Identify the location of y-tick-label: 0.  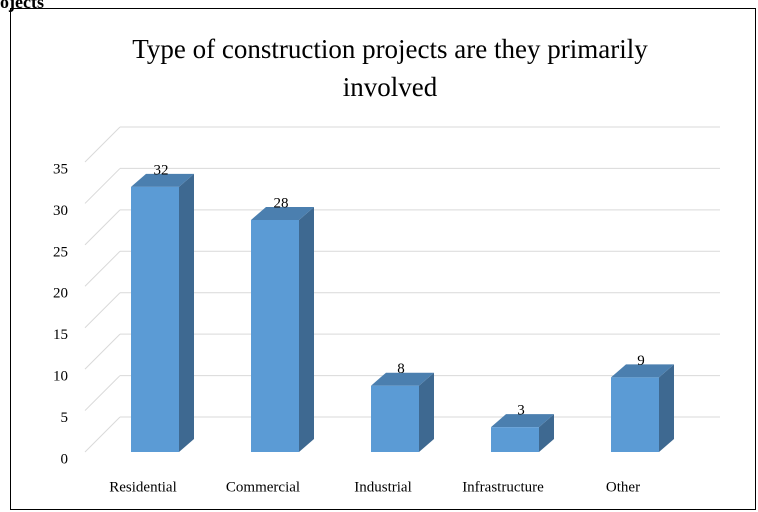
(65, 459).